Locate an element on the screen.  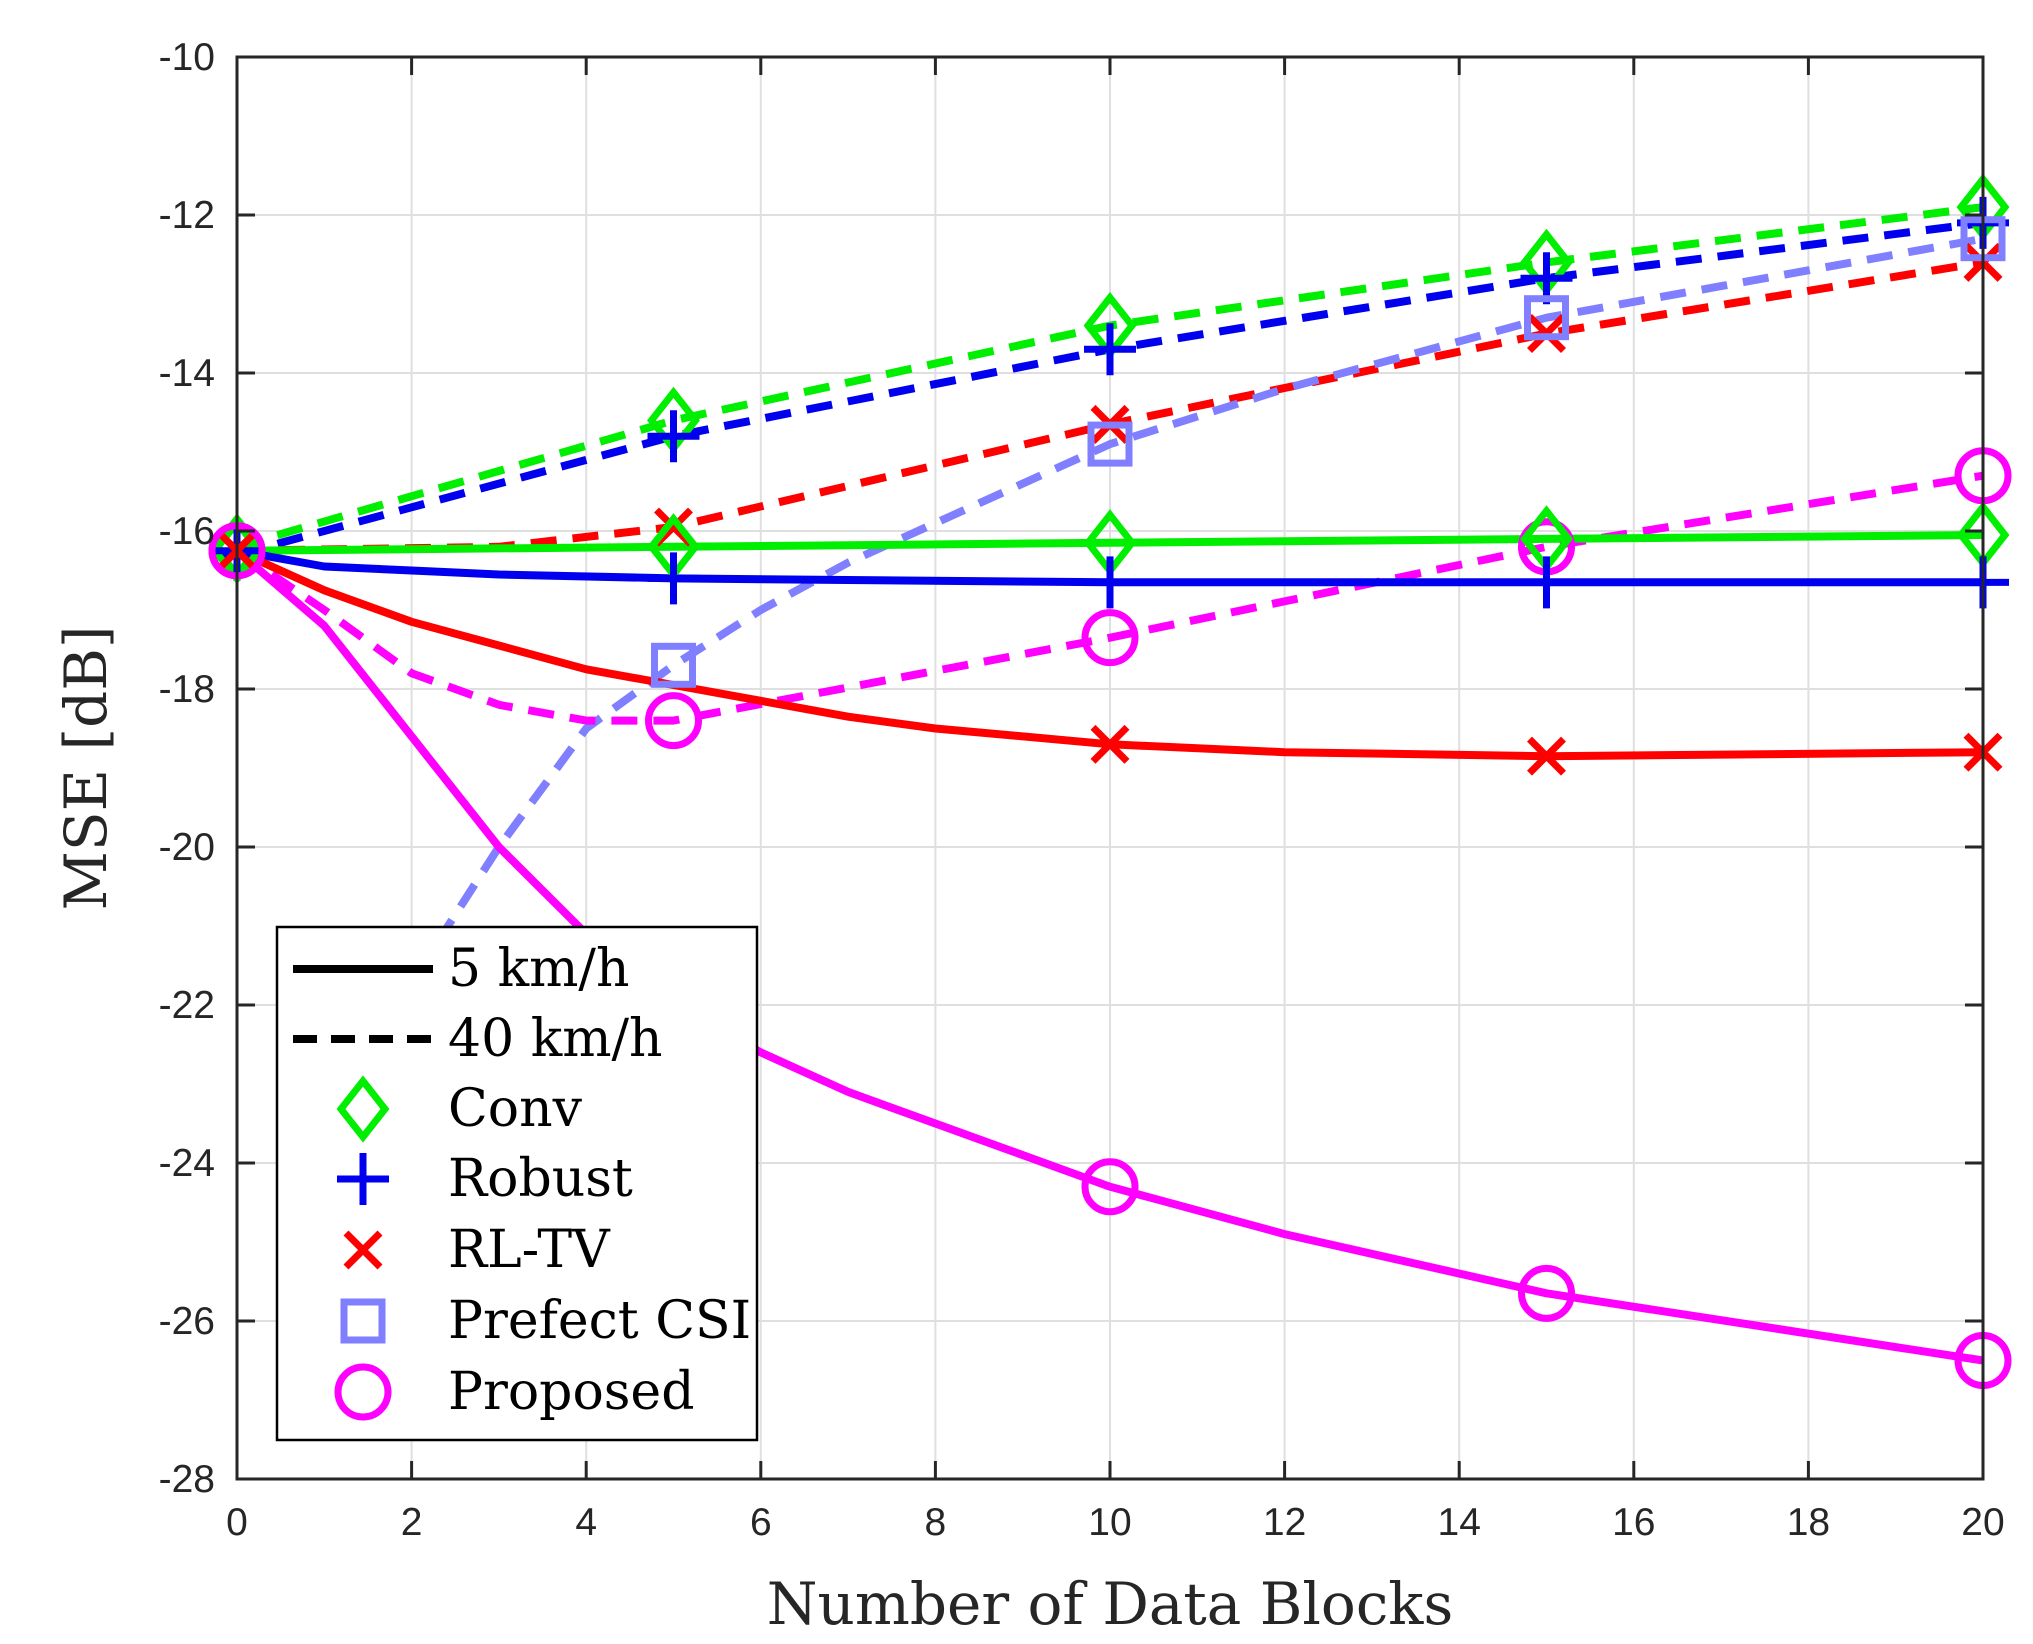
marker-robust-5-km-h-x5 is located at coordinates (673, 578).